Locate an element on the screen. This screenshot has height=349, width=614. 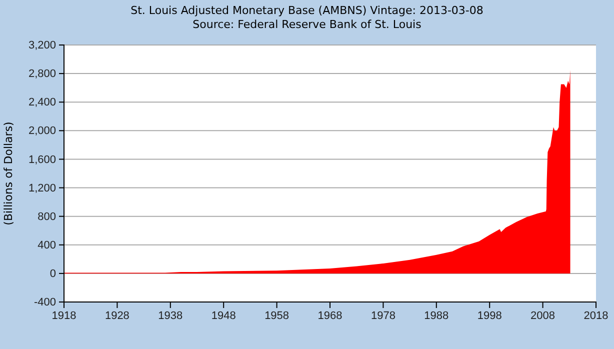
x-tick-label: 1958 is located at coordinates (277, 316).